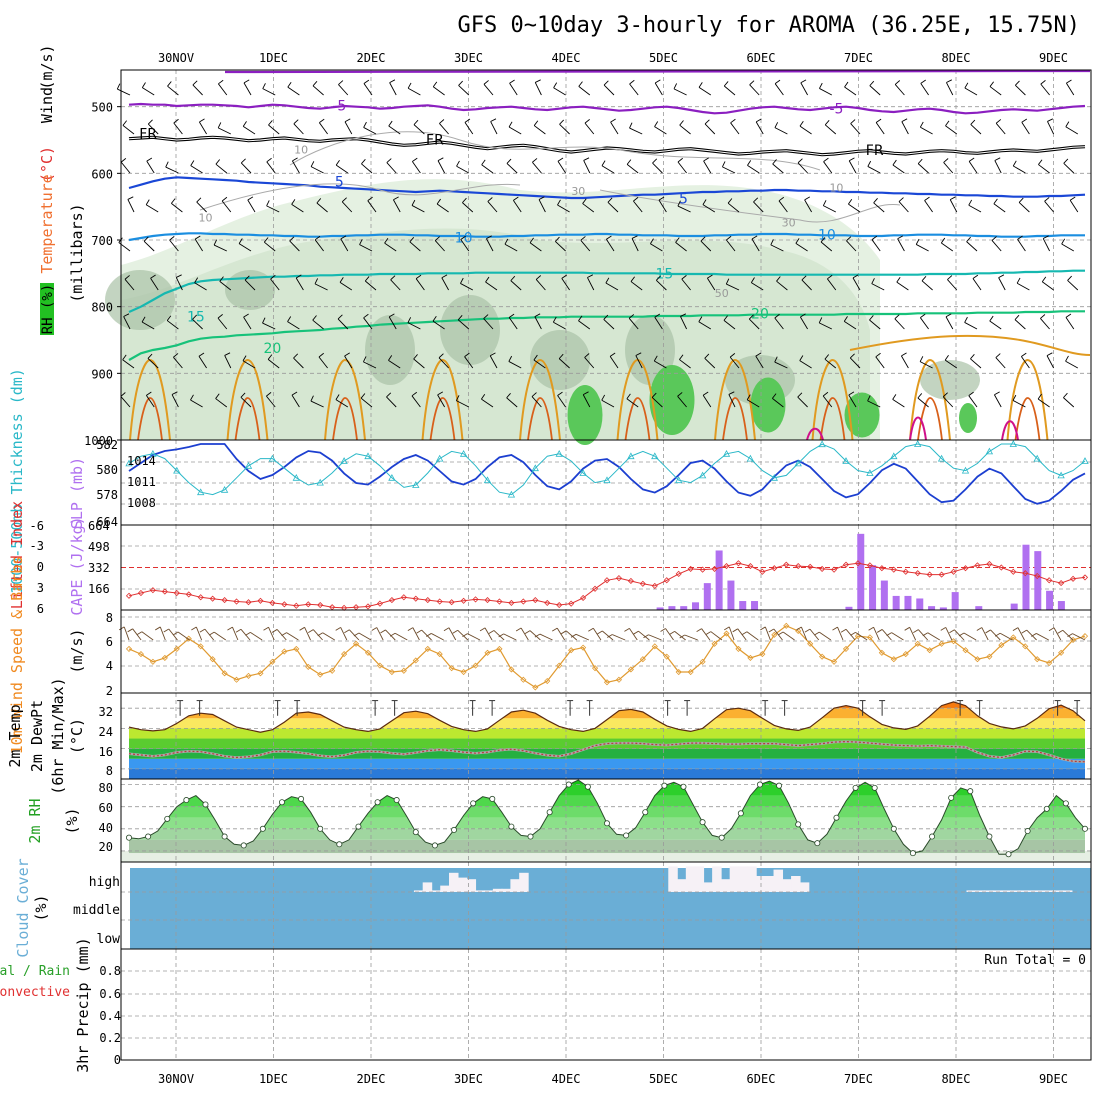 This screenshot has width=1100, height=1100. Describe the element at coordinates (989, 451) in the screenshot. I see `thickness-point` at that location.